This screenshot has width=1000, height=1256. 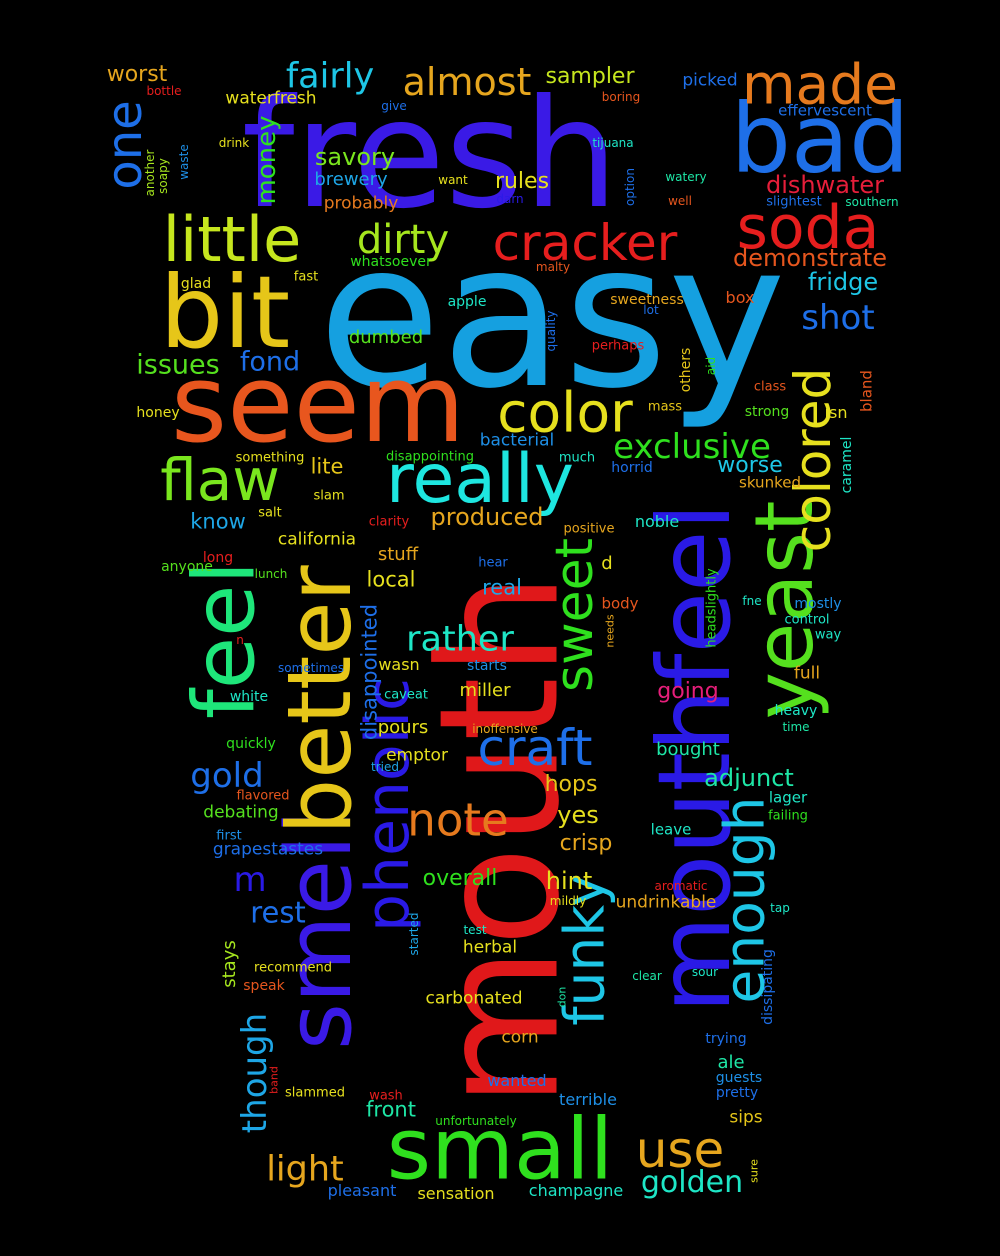 What do you see at coordinates (578, 815) in the screenshot?
I see `word-yes: yes` at bounding box center [578, 815].